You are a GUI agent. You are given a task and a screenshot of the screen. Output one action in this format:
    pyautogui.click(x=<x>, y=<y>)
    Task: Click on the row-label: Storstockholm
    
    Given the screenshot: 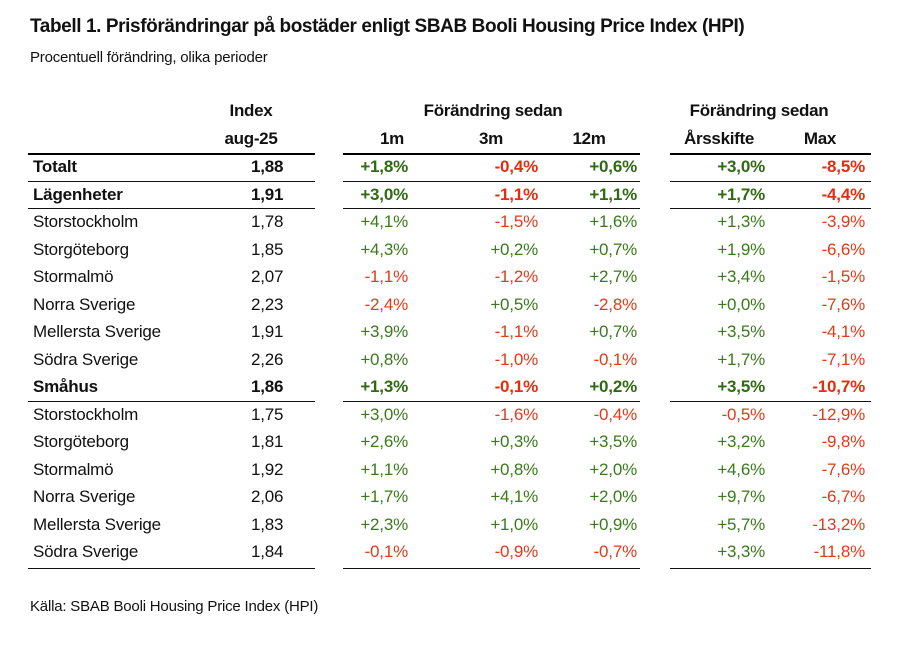 What is the action you would take?
    pyautogui.click(x=86, y=221)
    